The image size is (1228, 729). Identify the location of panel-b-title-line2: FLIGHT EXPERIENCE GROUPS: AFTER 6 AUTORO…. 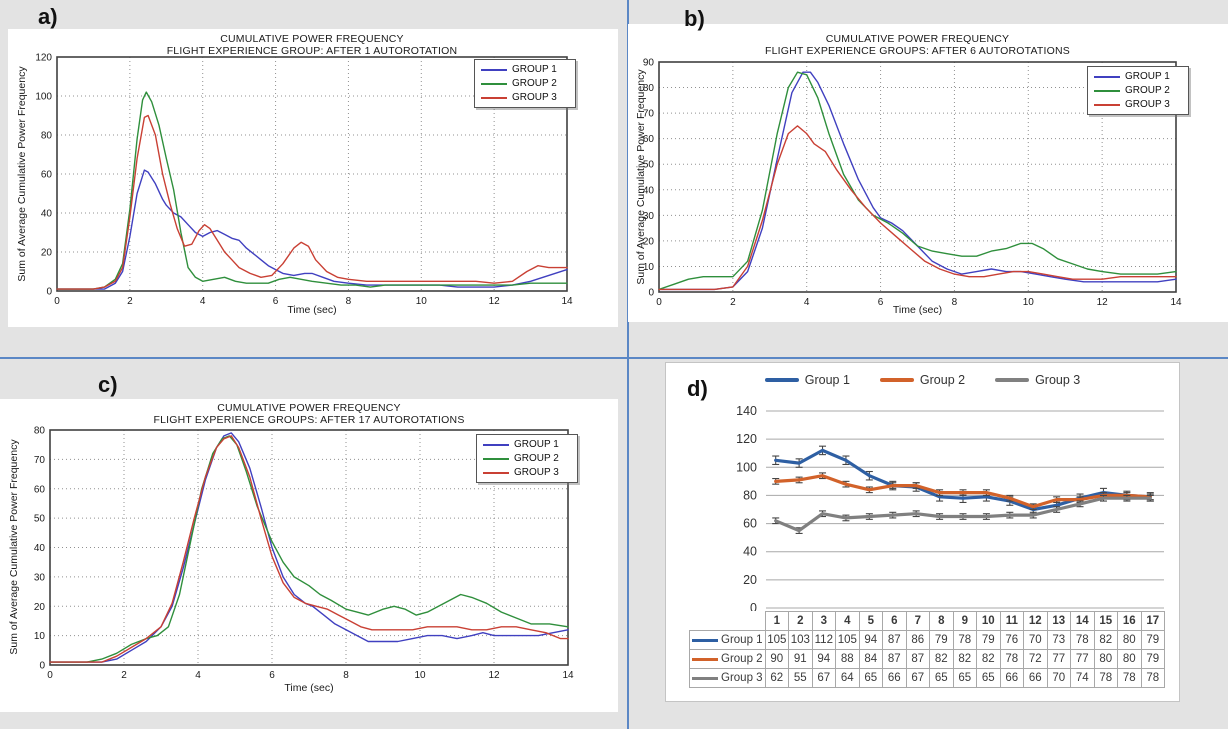
(917, 51).